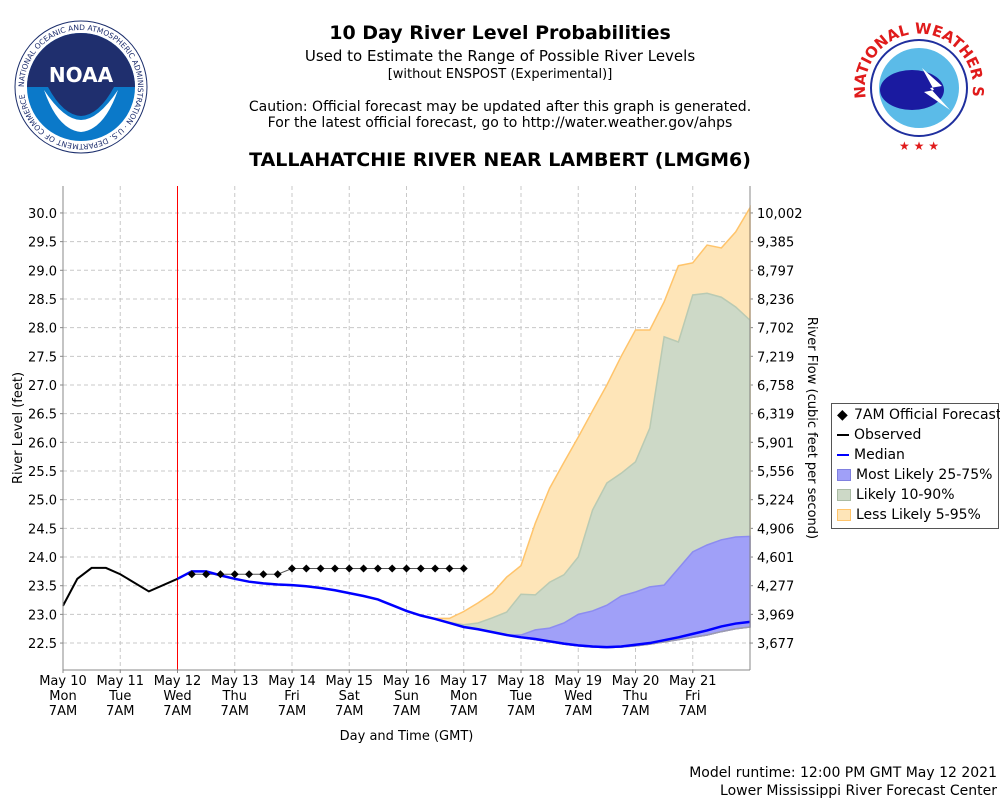 Image resolution: width=1000 pixels, height=800 pixels. Describe the element at coordinates (775, 243) in the screenshot. I see `y2-tick-label: 9,385` at that location.